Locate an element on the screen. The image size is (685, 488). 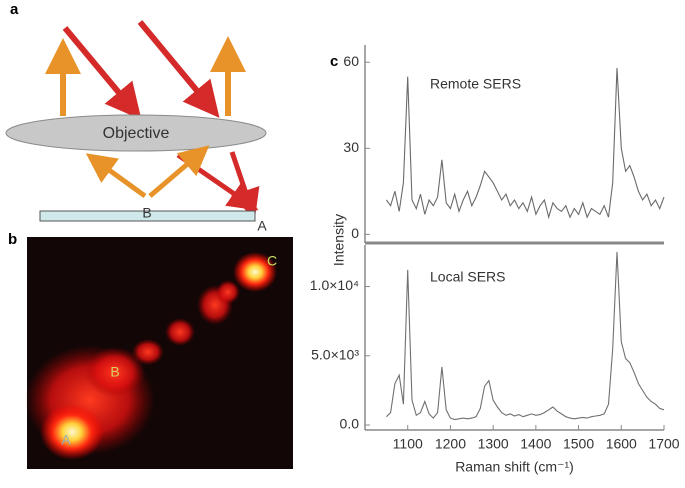
annotation: Remote SERS is located at coordinates (475, 84).